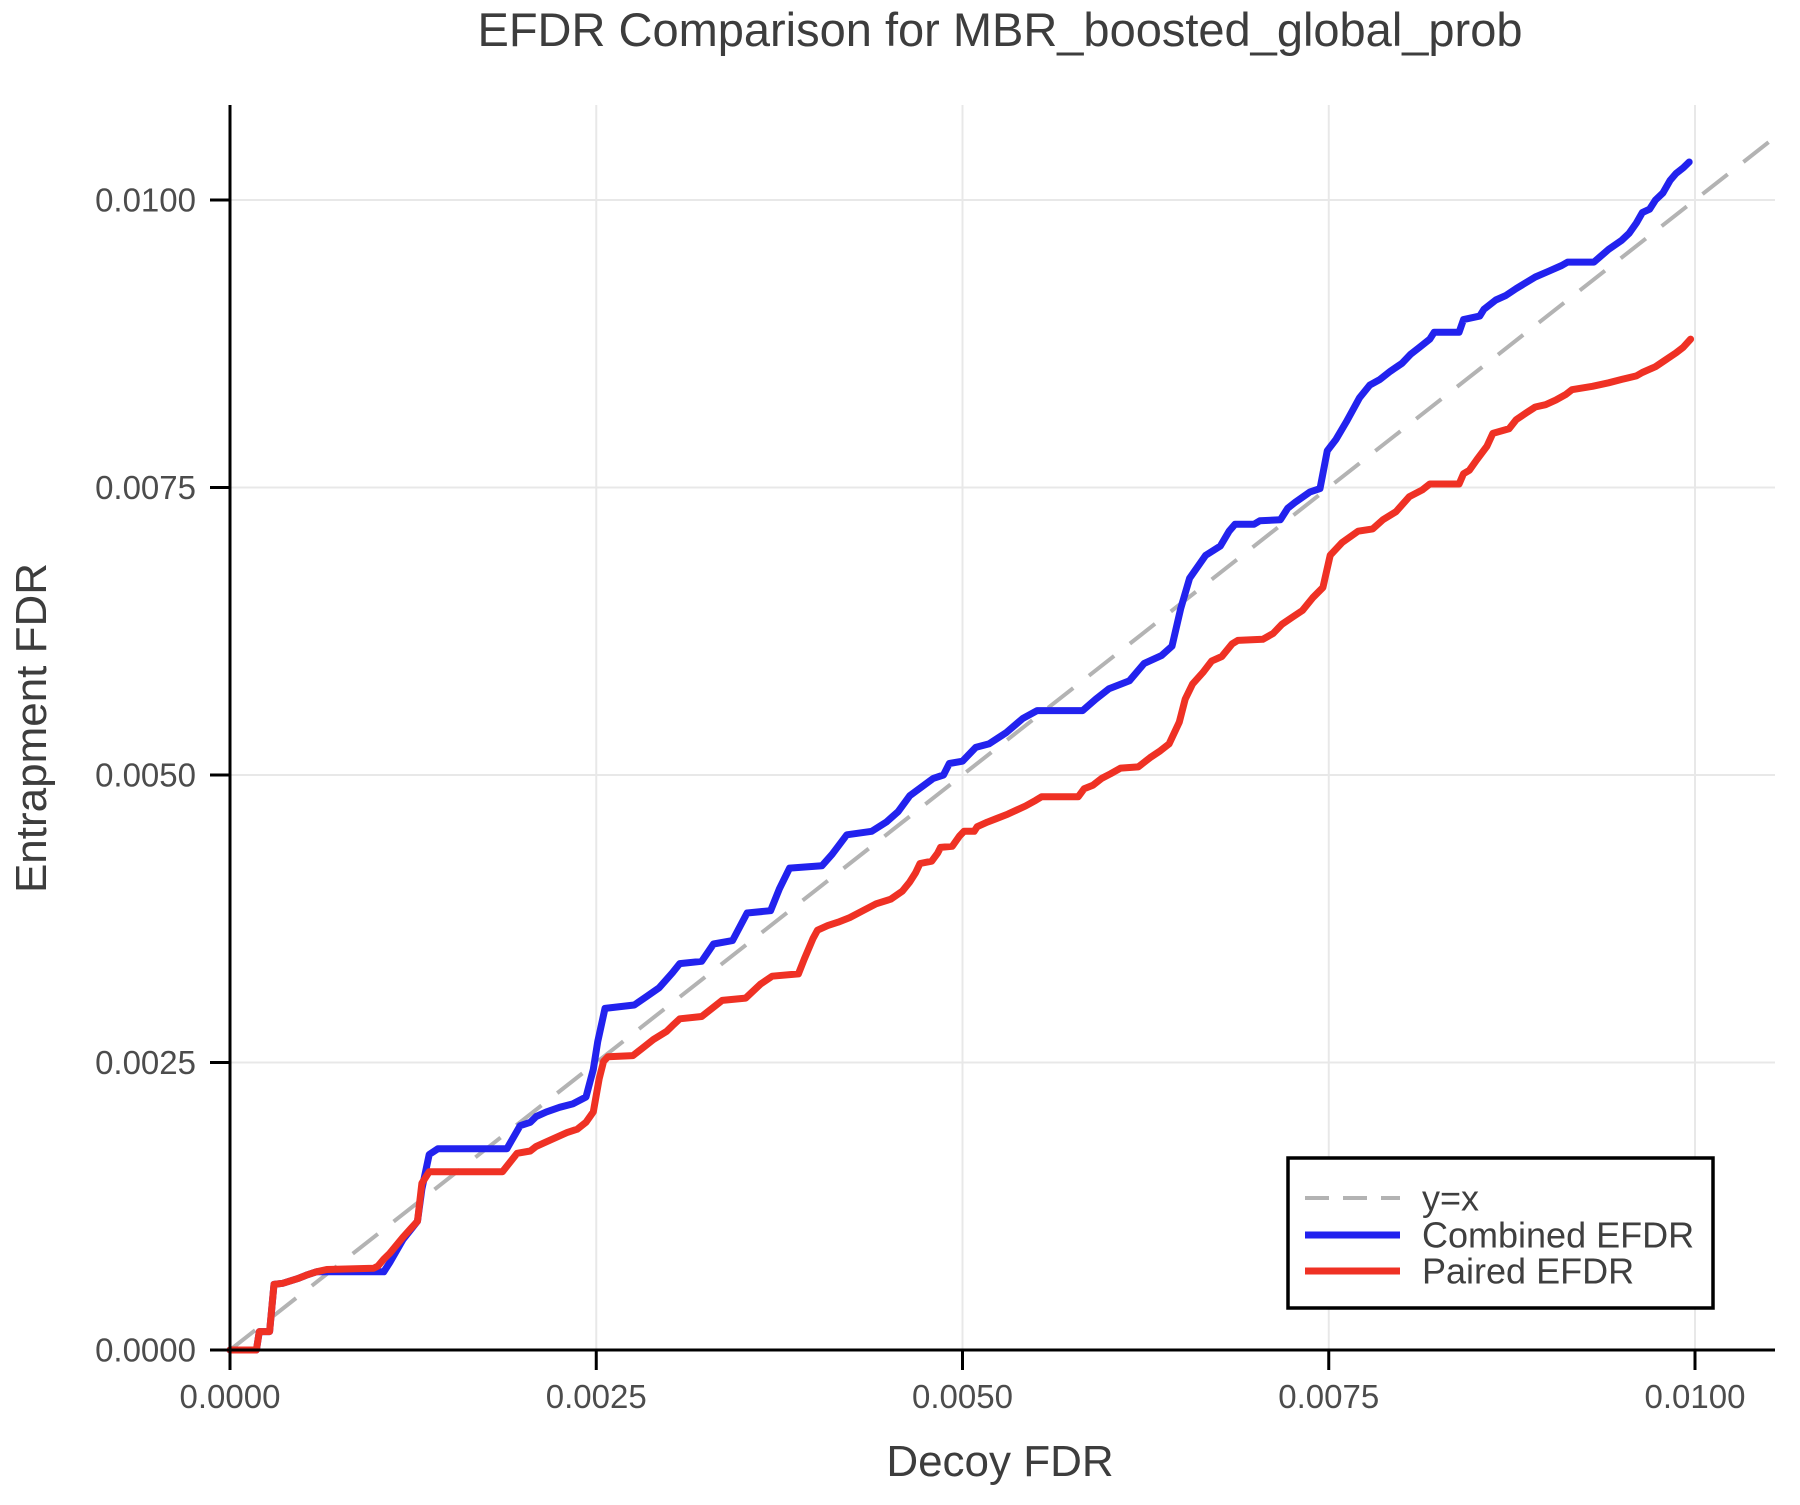  What do you see at coordinates (999, 1461) in the screenshot?
I see `x-axis-label: Decoy FDR` at bounding box center [999, 1461].